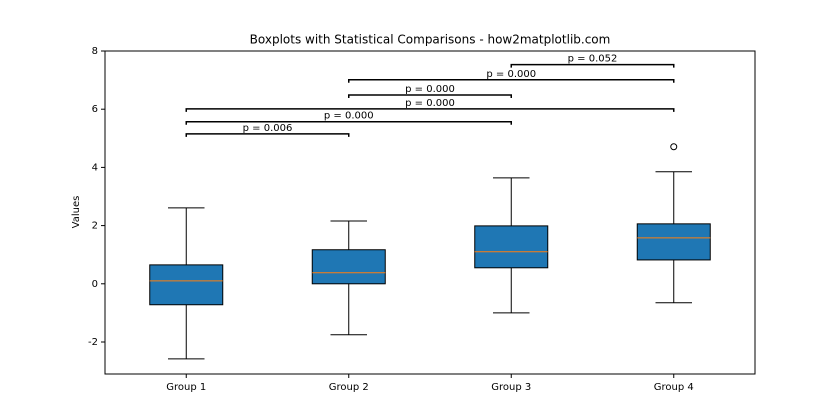 The width and height of the screenshot is (840, 420). Describe the element at coordinates (95, 226) in the screenshot. I see `y-tick-label: 2` at that location.